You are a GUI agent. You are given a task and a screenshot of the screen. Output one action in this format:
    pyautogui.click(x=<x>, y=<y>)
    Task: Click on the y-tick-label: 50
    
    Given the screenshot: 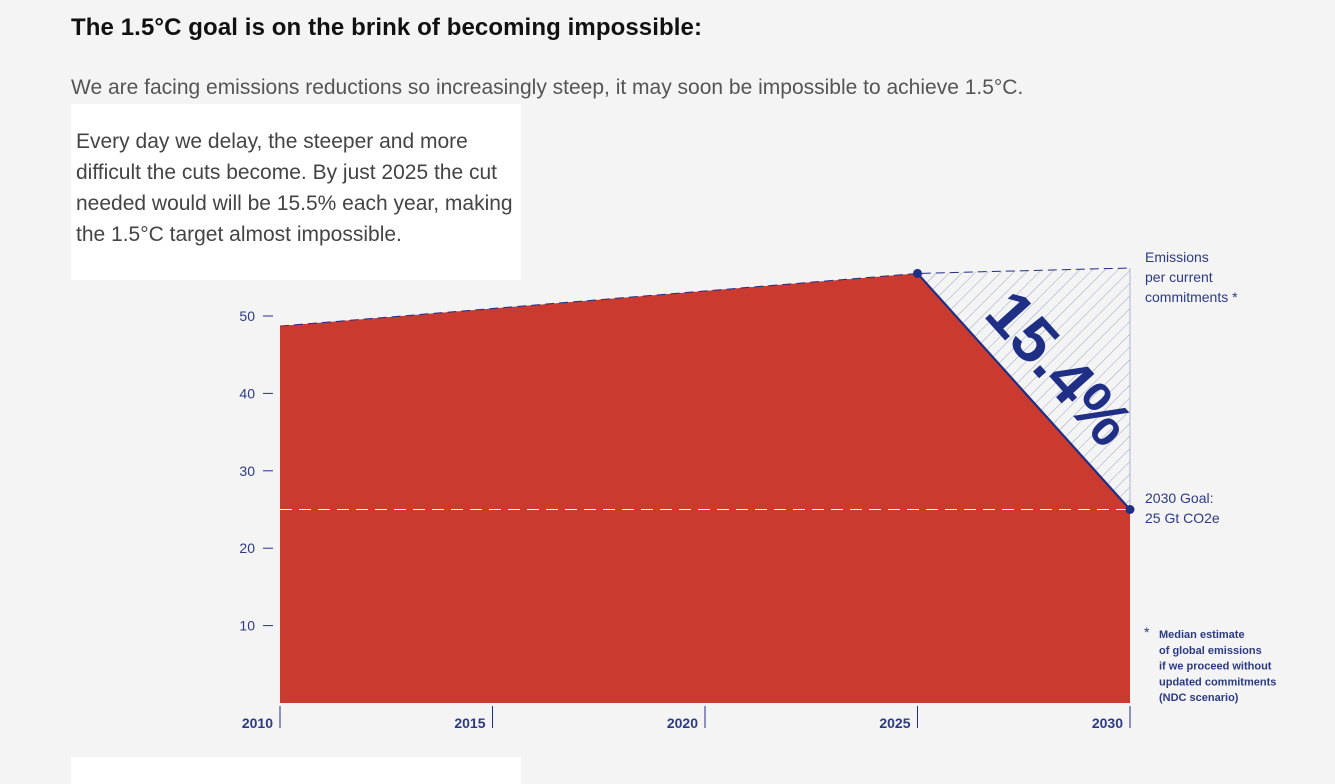 What is the action you would take?
    pyautogui.click(x=247, y=316)
    